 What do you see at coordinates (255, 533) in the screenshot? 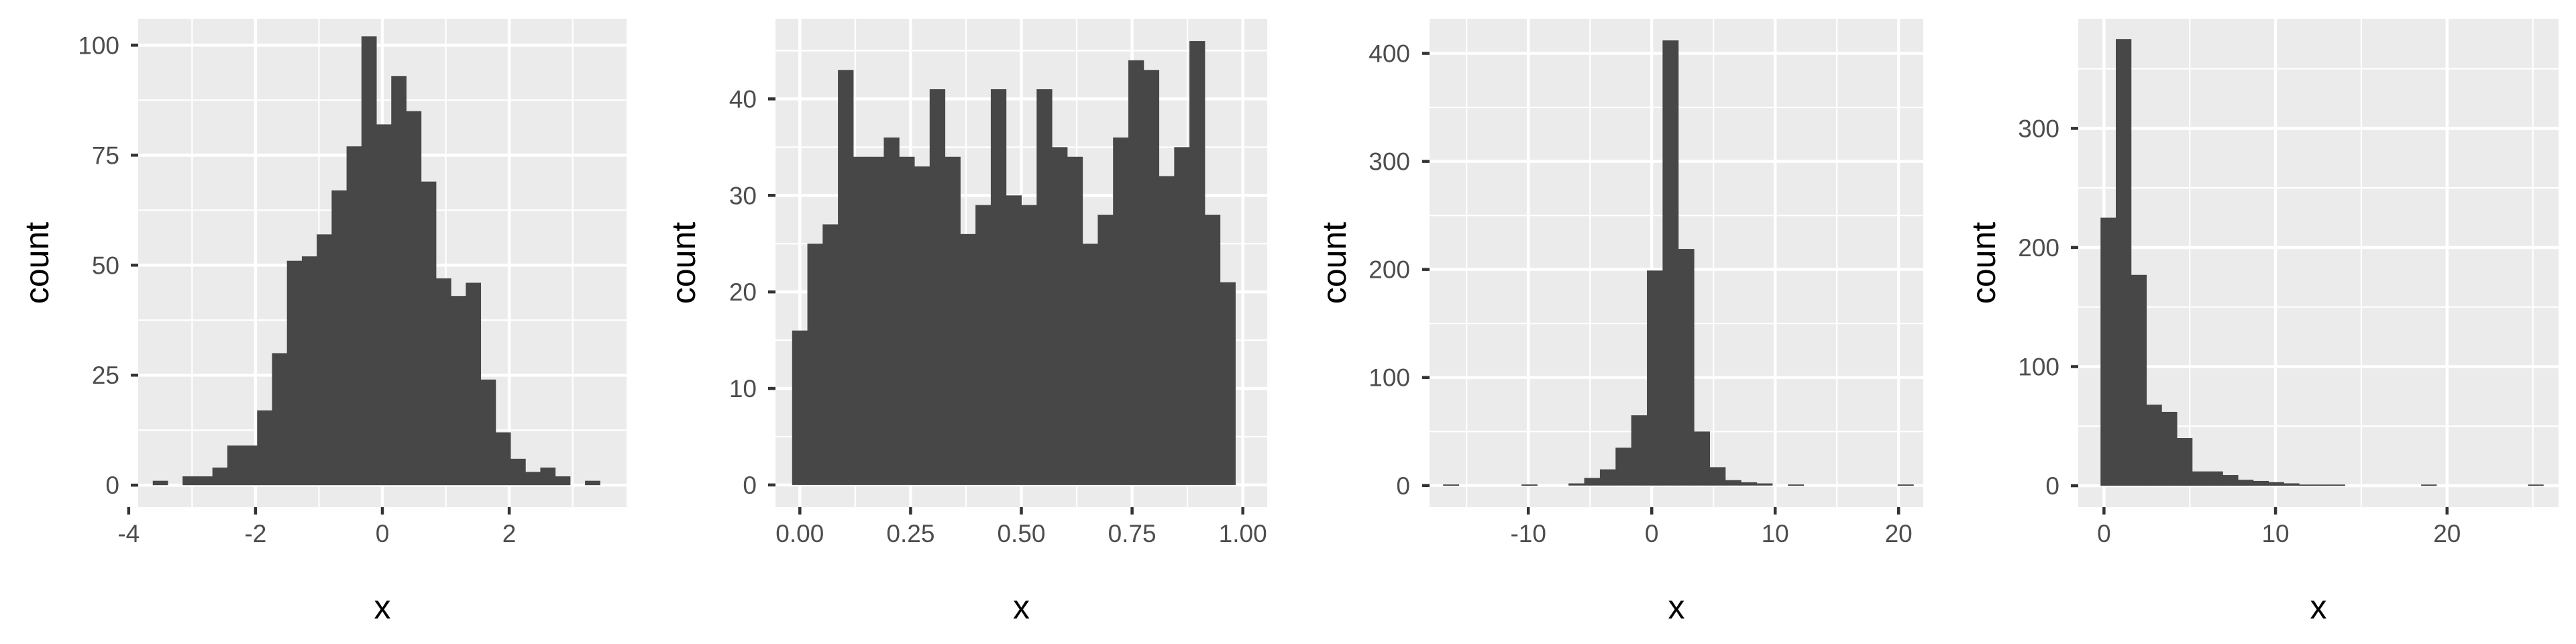
I see `x-tick-label: -2` at bounding box center [255, 533].